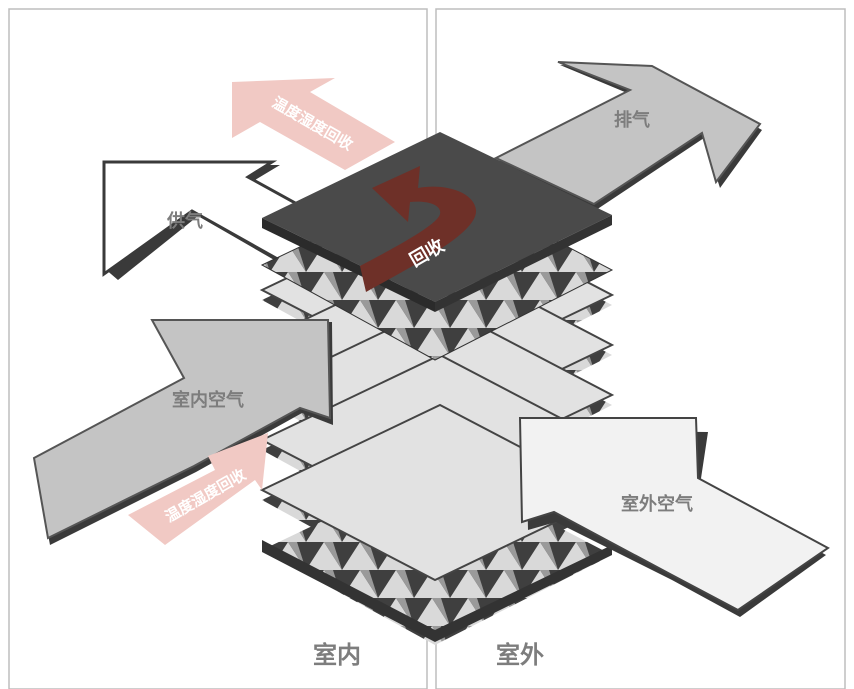  What do you see at coordinates (198, 489) in the screenshot?
I see `recovery-arrow-bottom` at bounding box center [198, 489].